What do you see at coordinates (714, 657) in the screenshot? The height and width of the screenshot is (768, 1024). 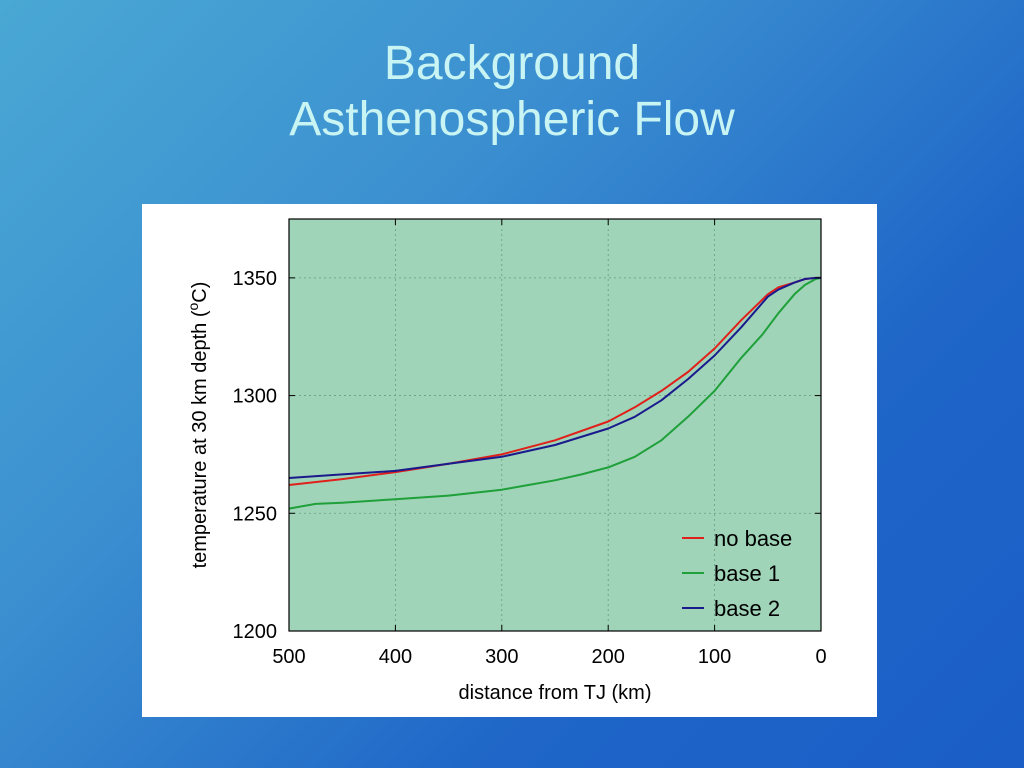 I see `x-tick-label: 100` at bounding box center [714, 657].